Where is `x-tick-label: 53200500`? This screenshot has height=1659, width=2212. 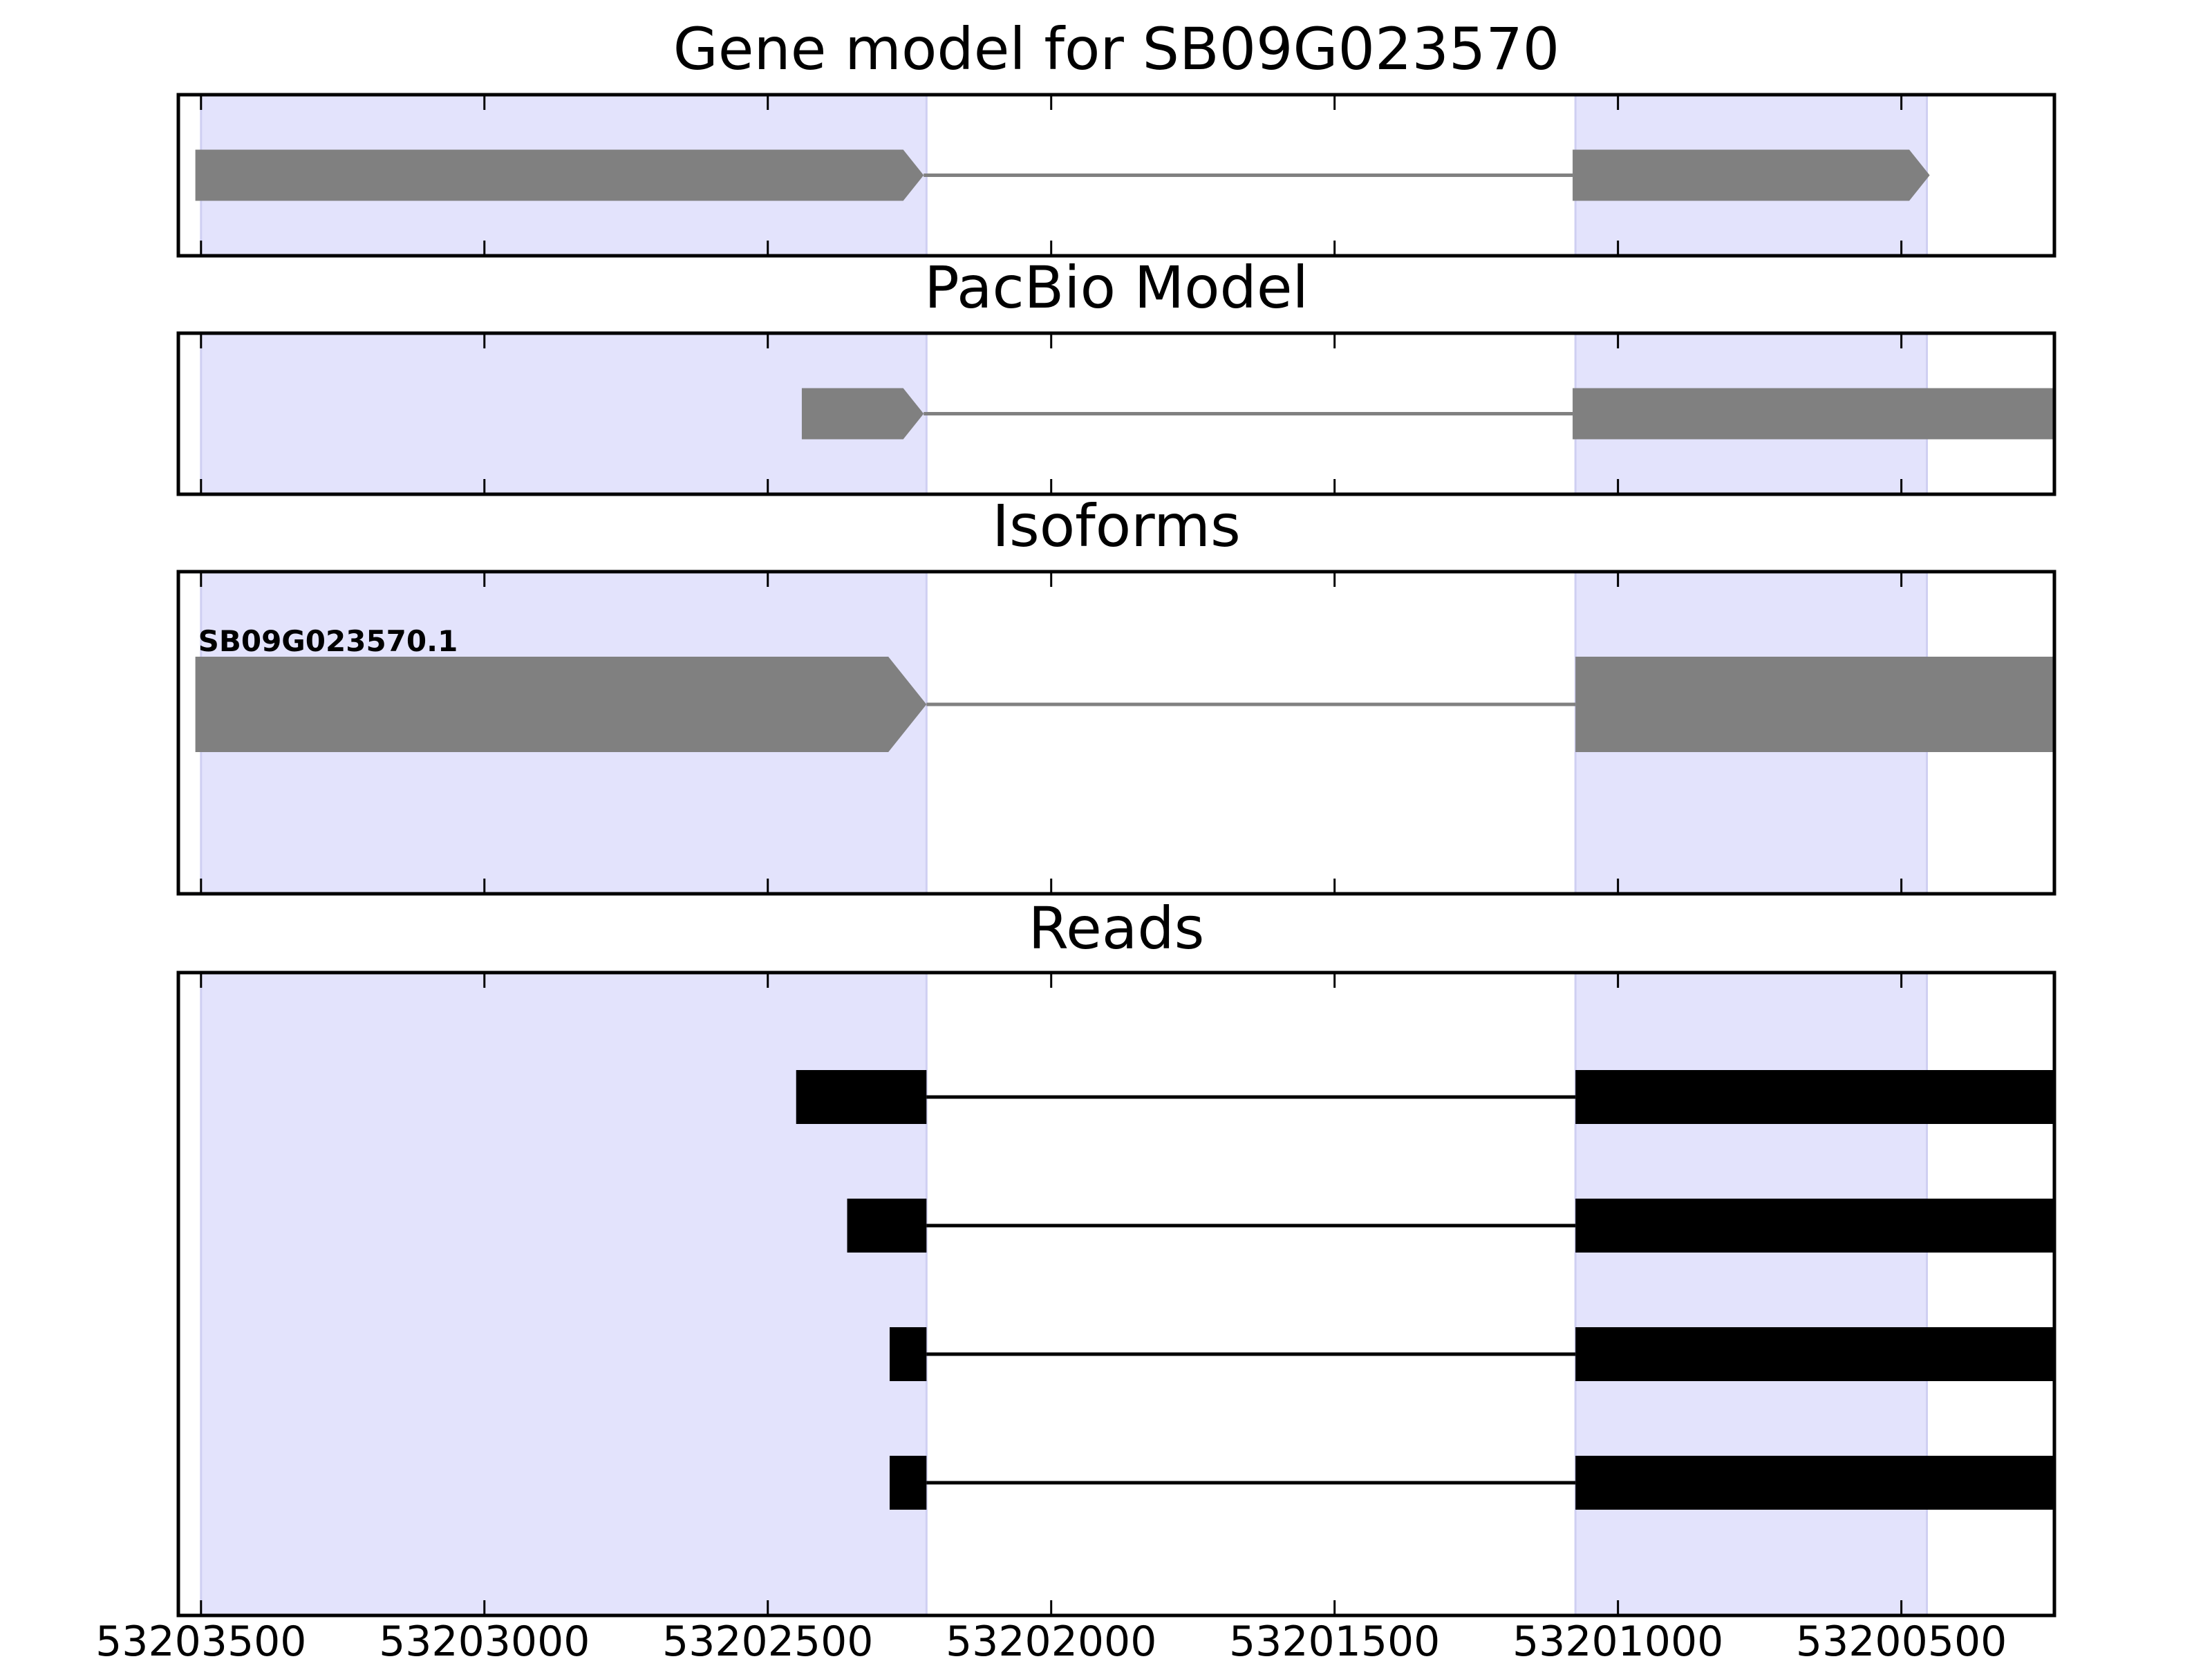
x-tick-label: 53200500 is located at coordinates (1901, 1638).